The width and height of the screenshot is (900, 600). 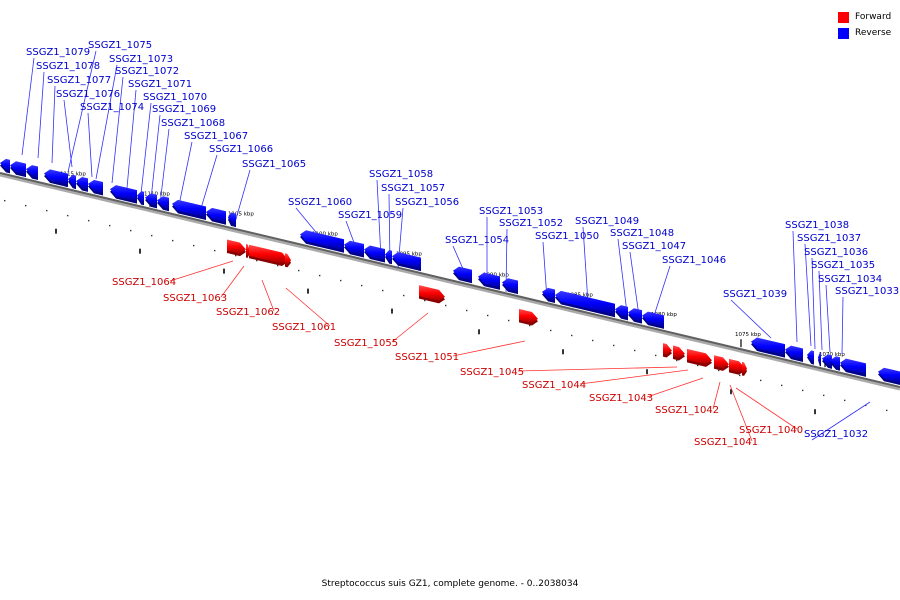 I want to click on tick-label: 1080 kbp, so click(x=664, y=315).